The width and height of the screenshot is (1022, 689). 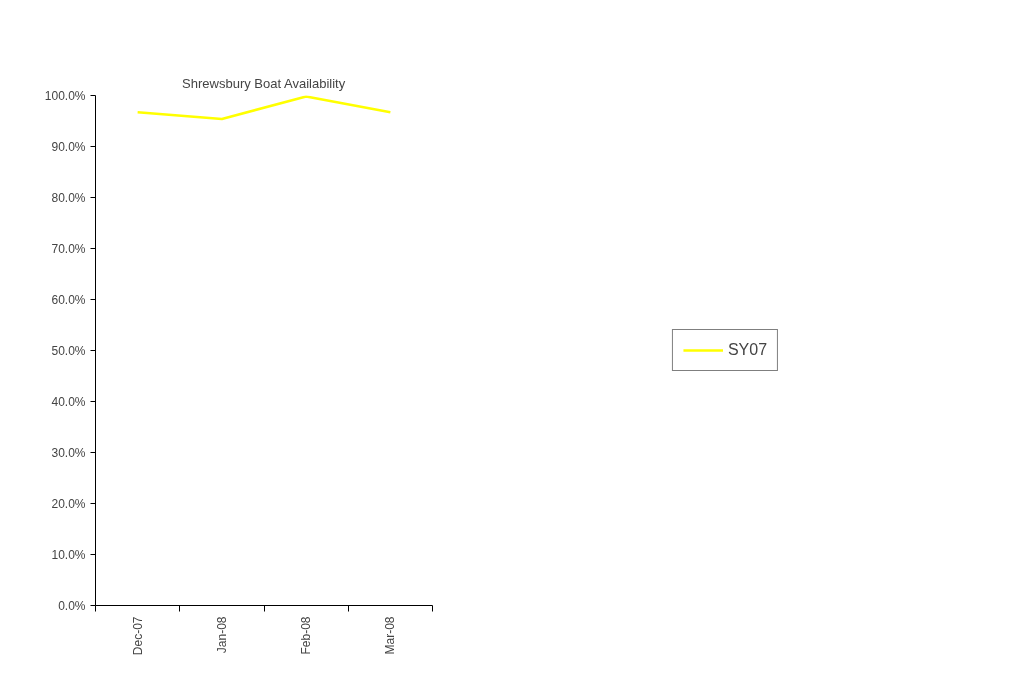 I want to click on y-tick-label: 50.0%, so click(x=68, y=350).